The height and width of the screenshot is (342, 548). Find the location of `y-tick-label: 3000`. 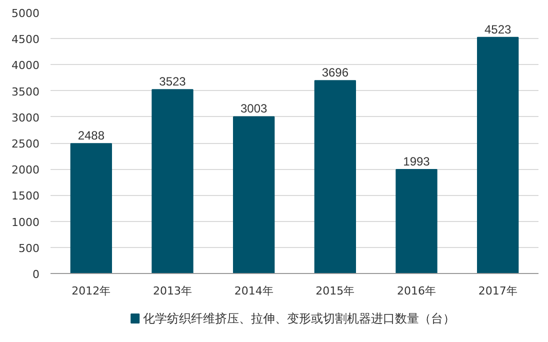

y-tick-label: 3000 is located at coordinates (26, 117).